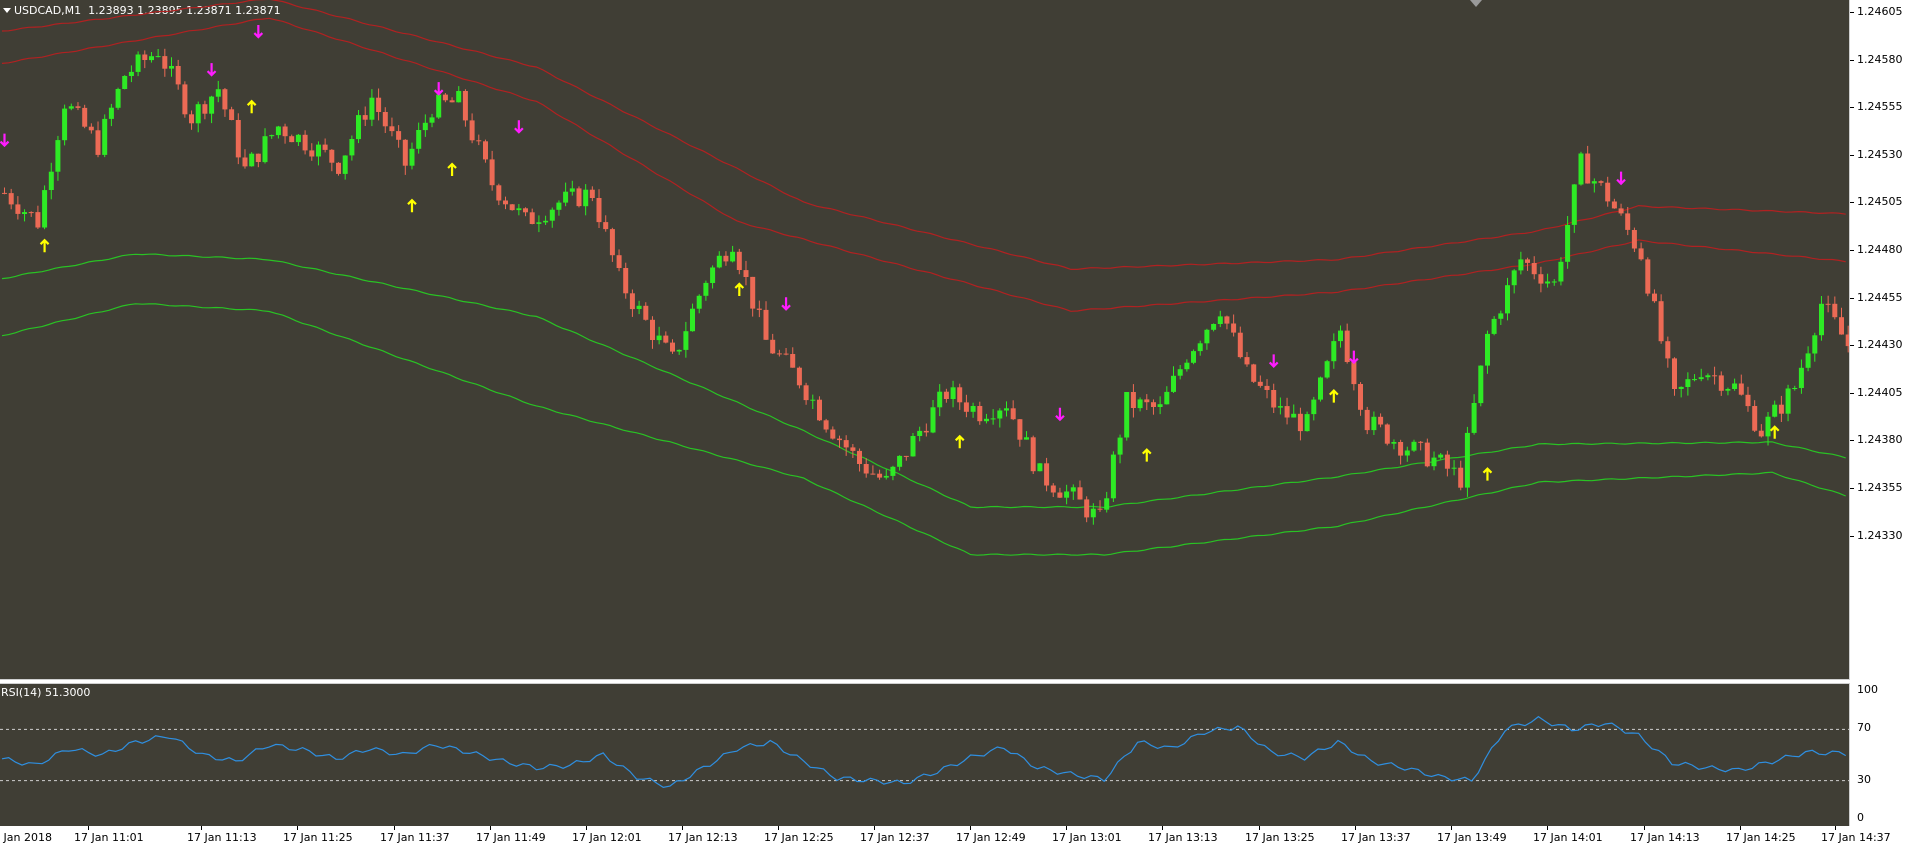 This screenshot has width=1911, height=853. What do you see at coordinates (1852, 346) in the screenshot?
I see `price-tick` at bounding box center [1852, 346].